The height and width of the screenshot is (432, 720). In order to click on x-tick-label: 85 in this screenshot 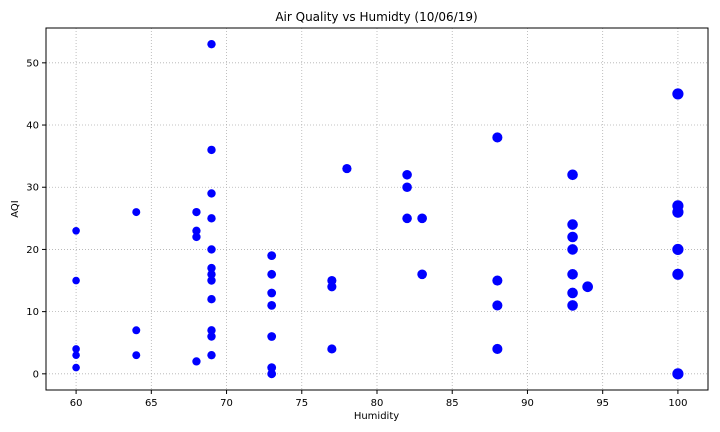, I will do `click(452, 403)`.